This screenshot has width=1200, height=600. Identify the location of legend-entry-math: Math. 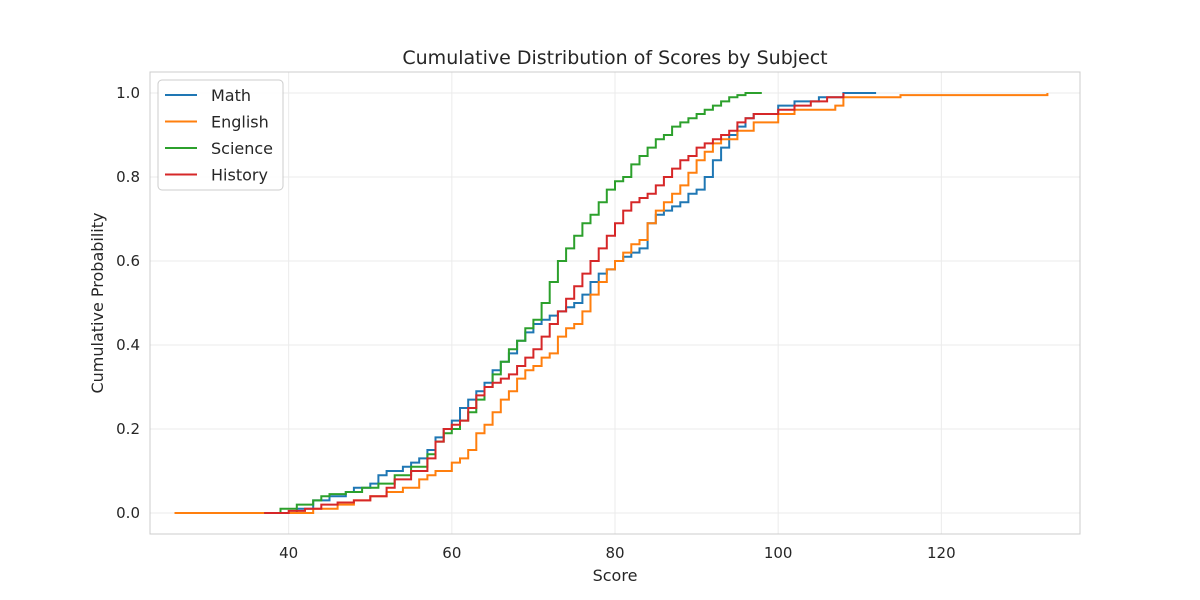
(231, 95).